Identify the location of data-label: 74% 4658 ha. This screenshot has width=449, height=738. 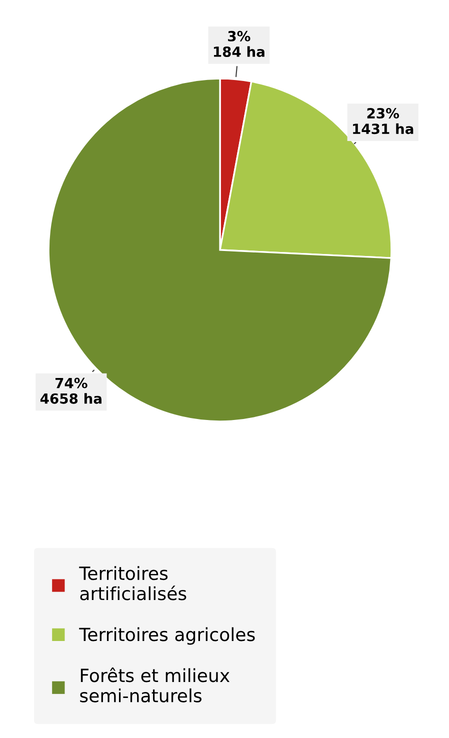
(71, 391).